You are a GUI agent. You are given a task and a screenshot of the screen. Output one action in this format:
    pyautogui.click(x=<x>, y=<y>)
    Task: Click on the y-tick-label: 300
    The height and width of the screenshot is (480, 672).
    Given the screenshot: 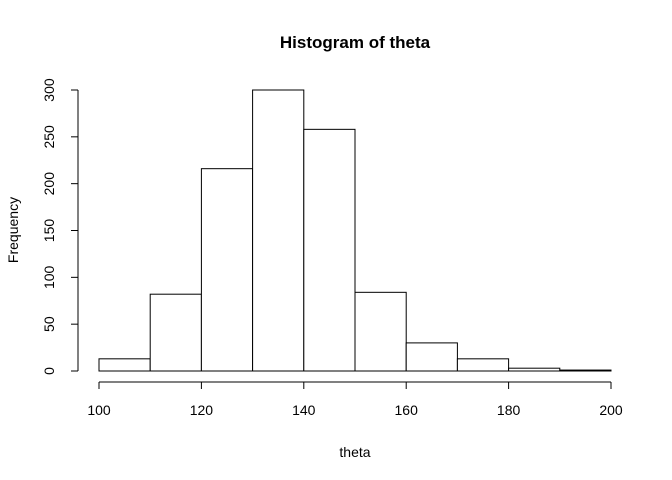 What is the action you would take?
    pyautogui.click(x=49, y=90)
    